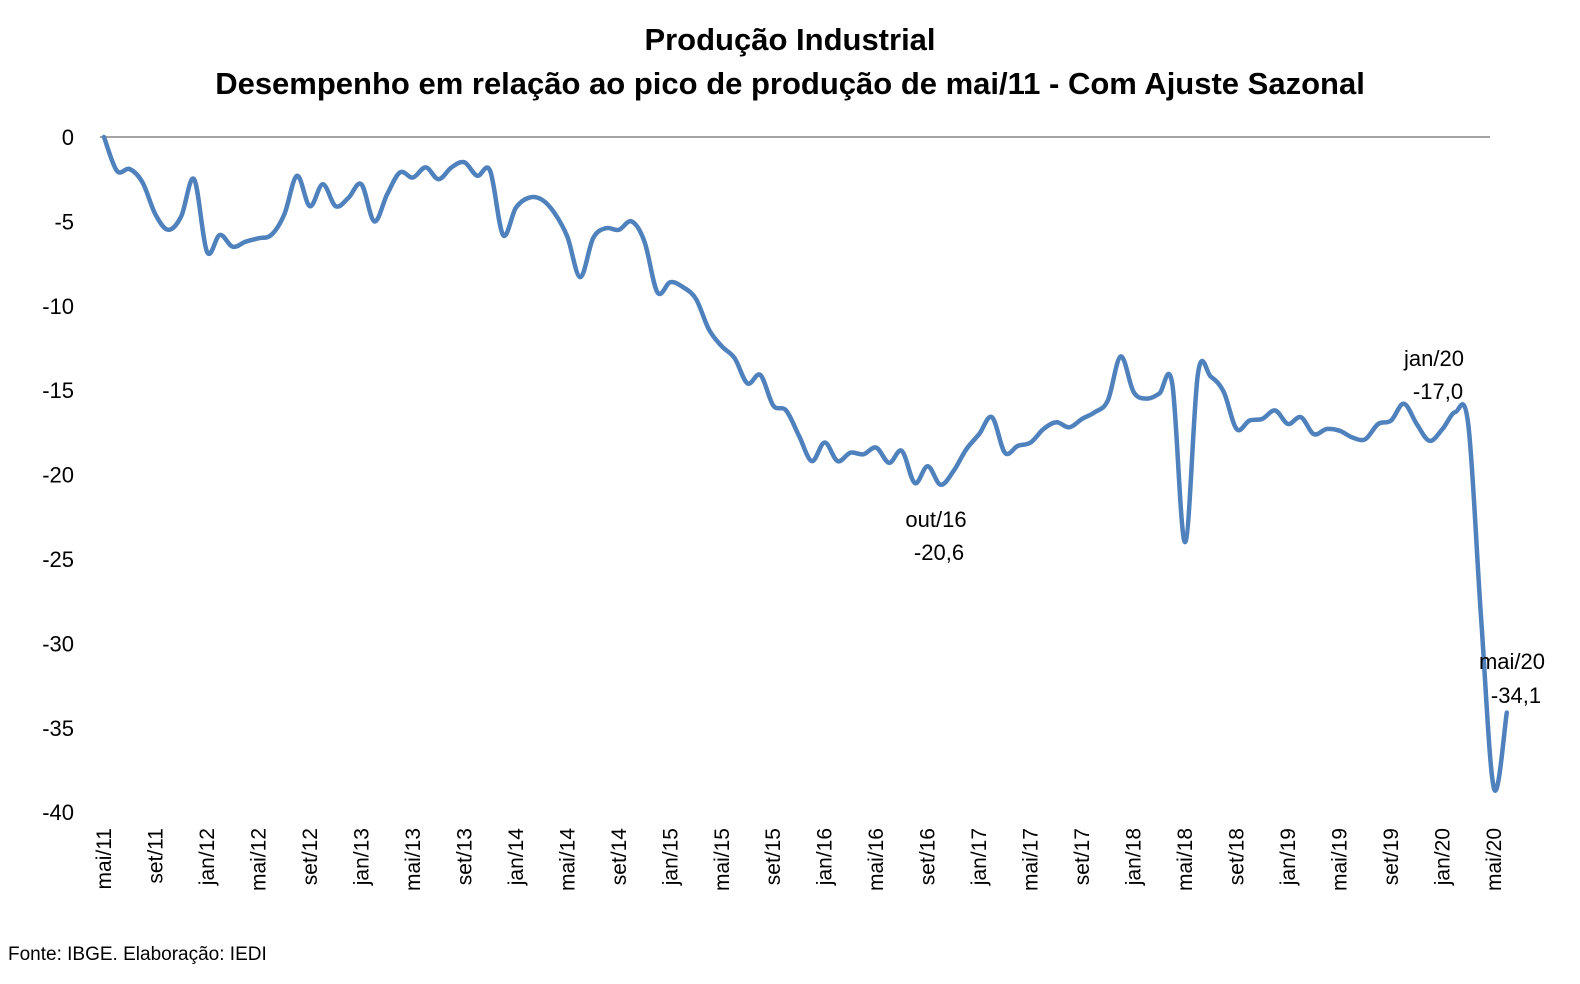  I want to click on y-tick-label: -5, so click(64, 221).